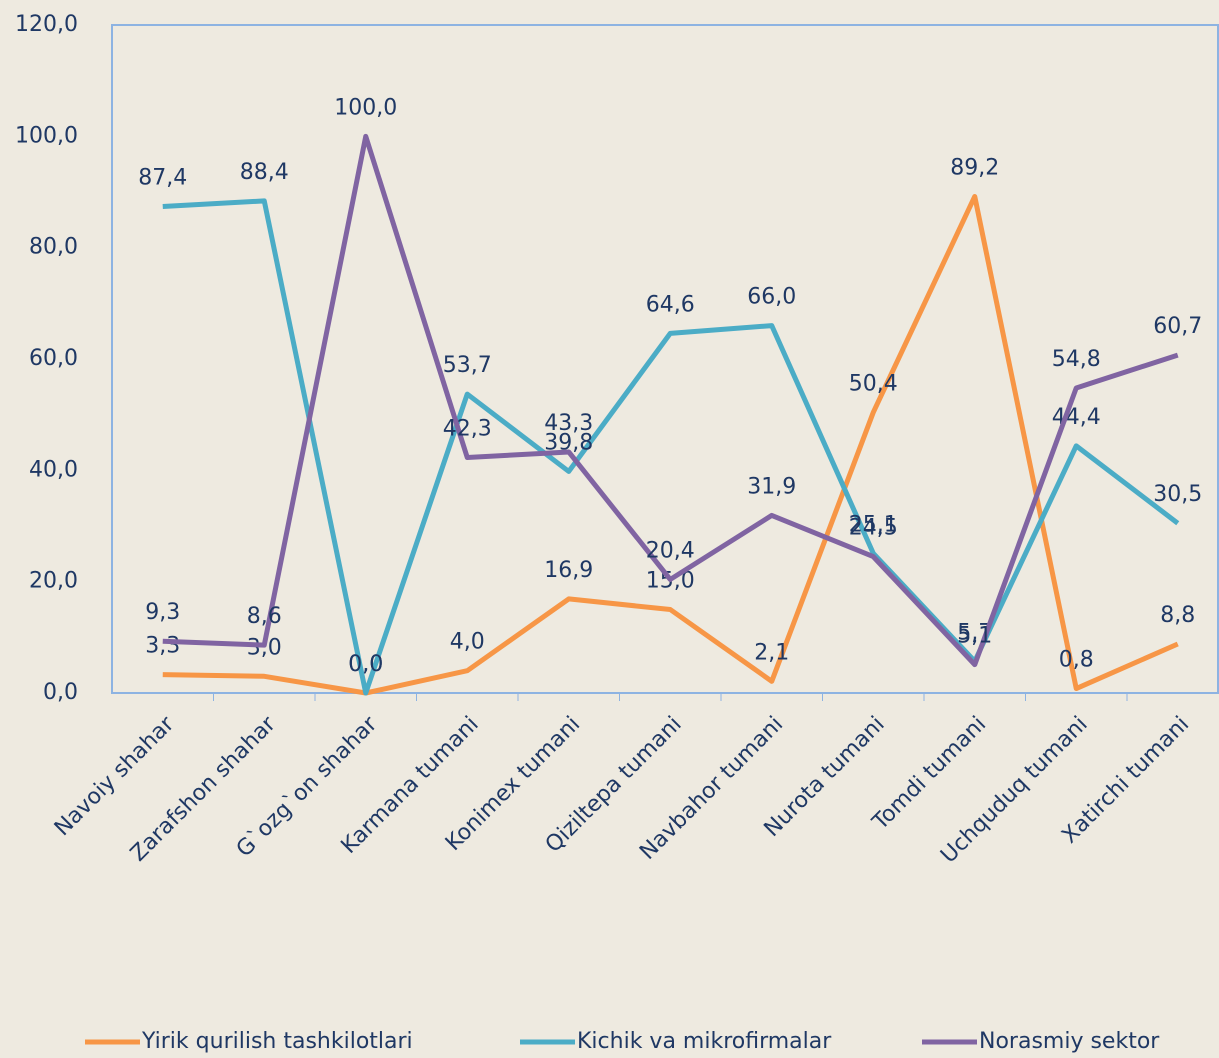  Describe the element at coordinates (873, 528) in the screenshot. I see `data-label: 24,5` at that location.